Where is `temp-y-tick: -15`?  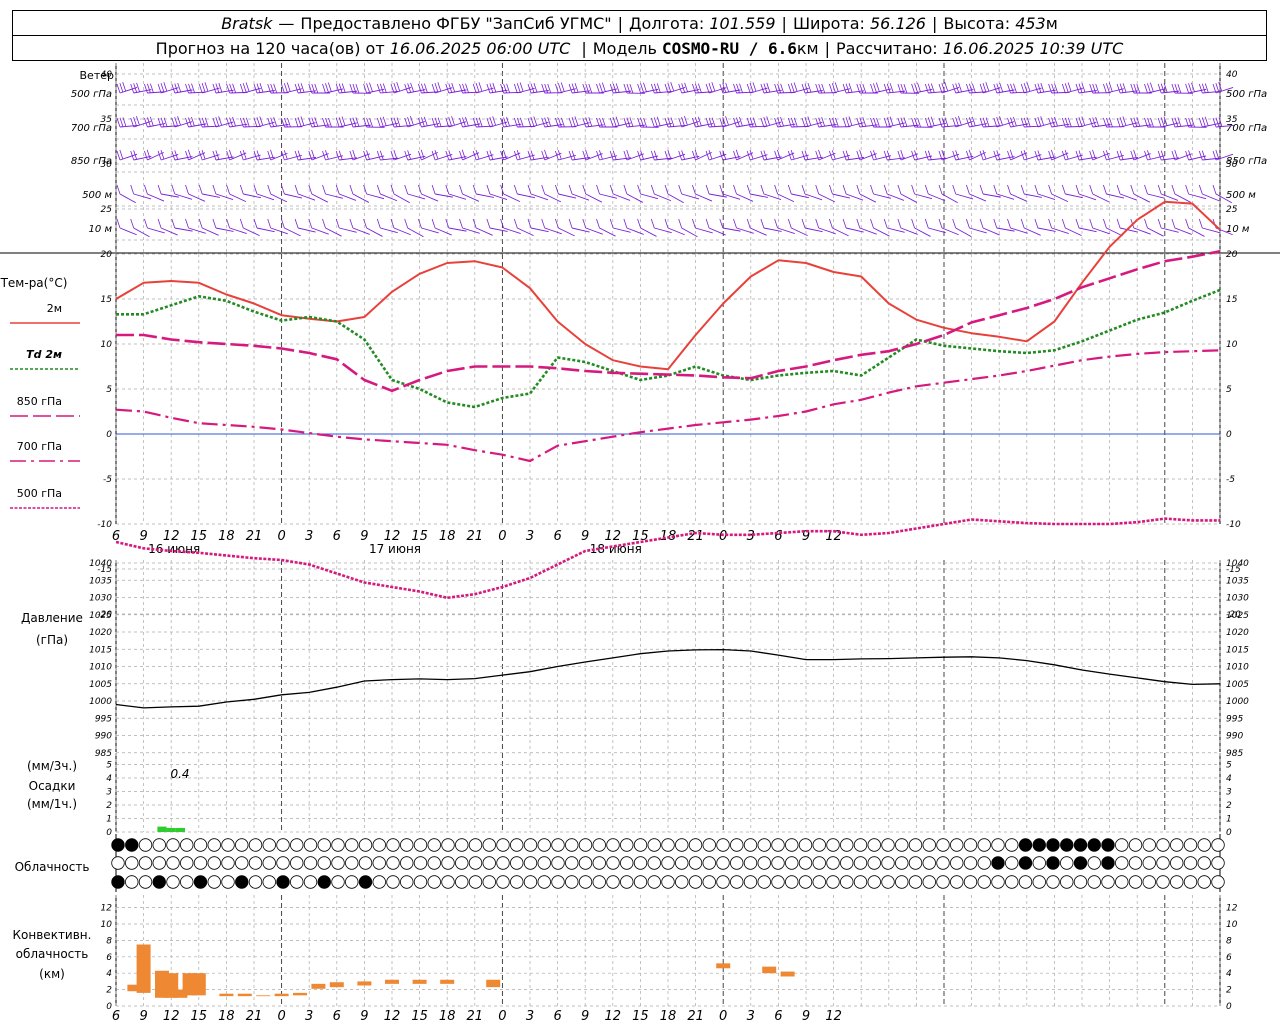 temp-y-tick: -15 is located at coordinates (104, 570).